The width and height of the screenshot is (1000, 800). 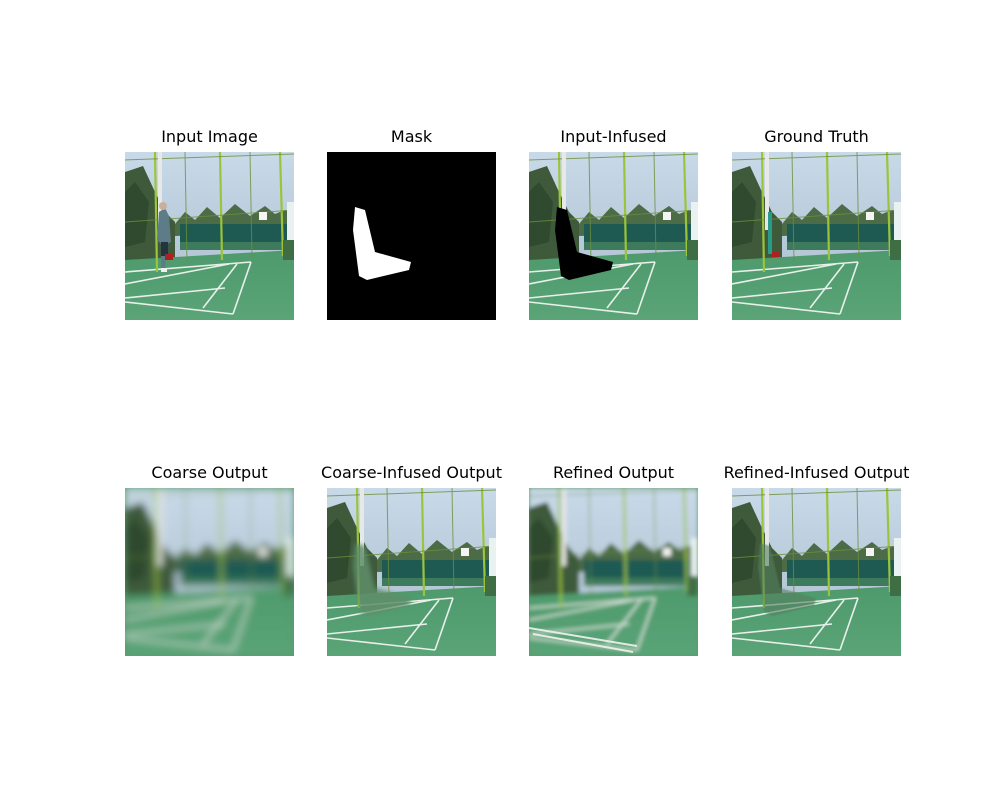 I want to click on court-scene-icon, so click(x=816, y=236).